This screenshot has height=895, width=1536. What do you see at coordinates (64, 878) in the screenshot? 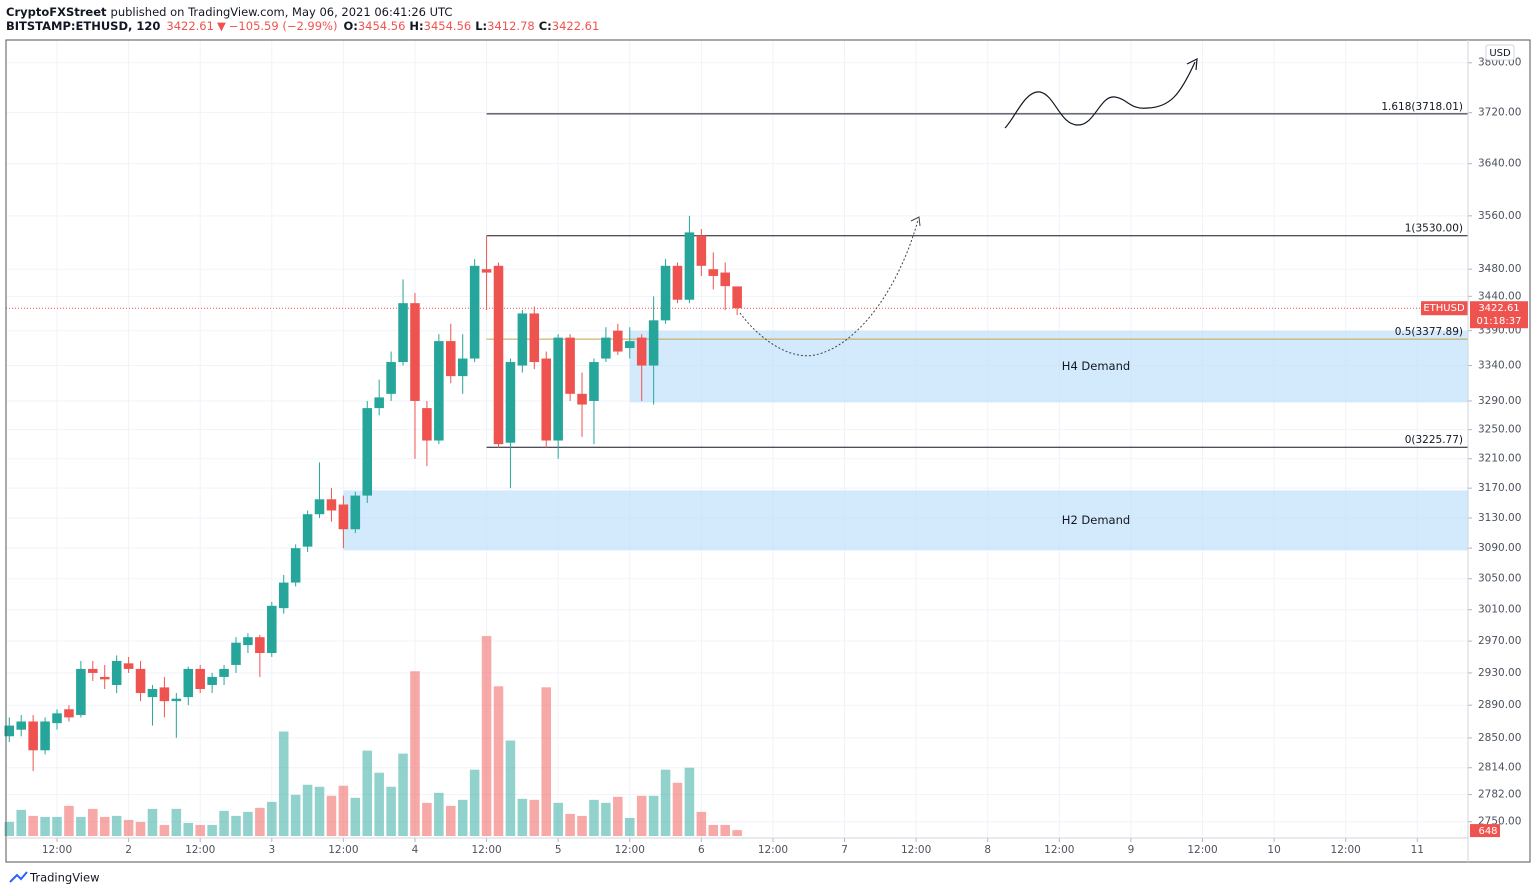
I see `footer: TradingView` at bounding box center [64, 878].